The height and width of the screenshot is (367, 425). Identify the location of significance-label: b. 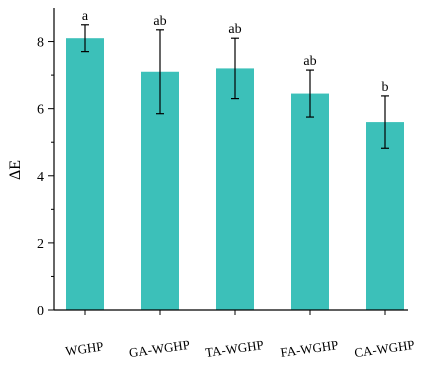
(385, 87).